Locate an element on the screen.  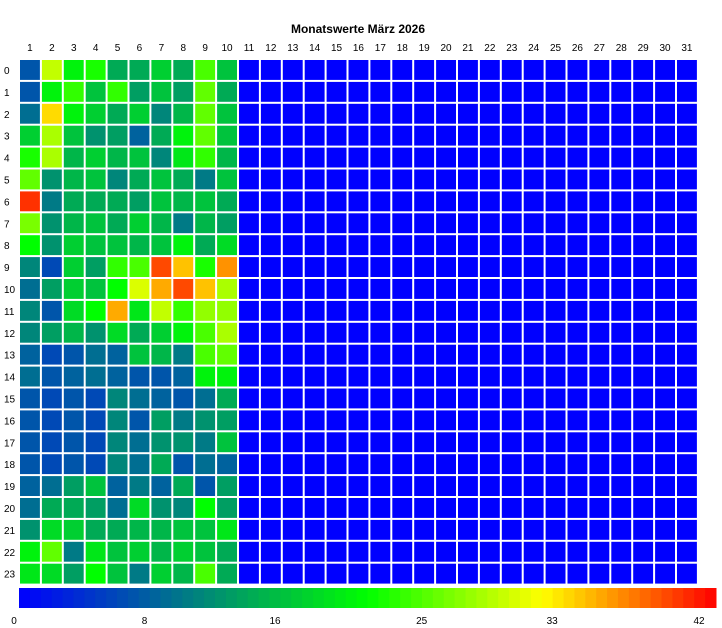
colorbar-tick-label: 0 is located at coordinates (14, 621).